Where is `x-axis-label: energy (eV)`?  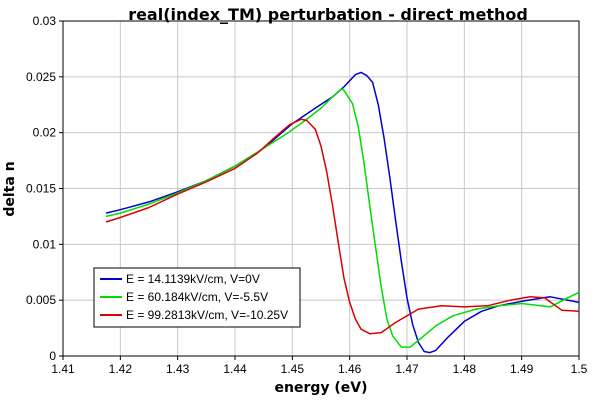
x-axis-label: energy (eV) is located at coordinates (320, 388).